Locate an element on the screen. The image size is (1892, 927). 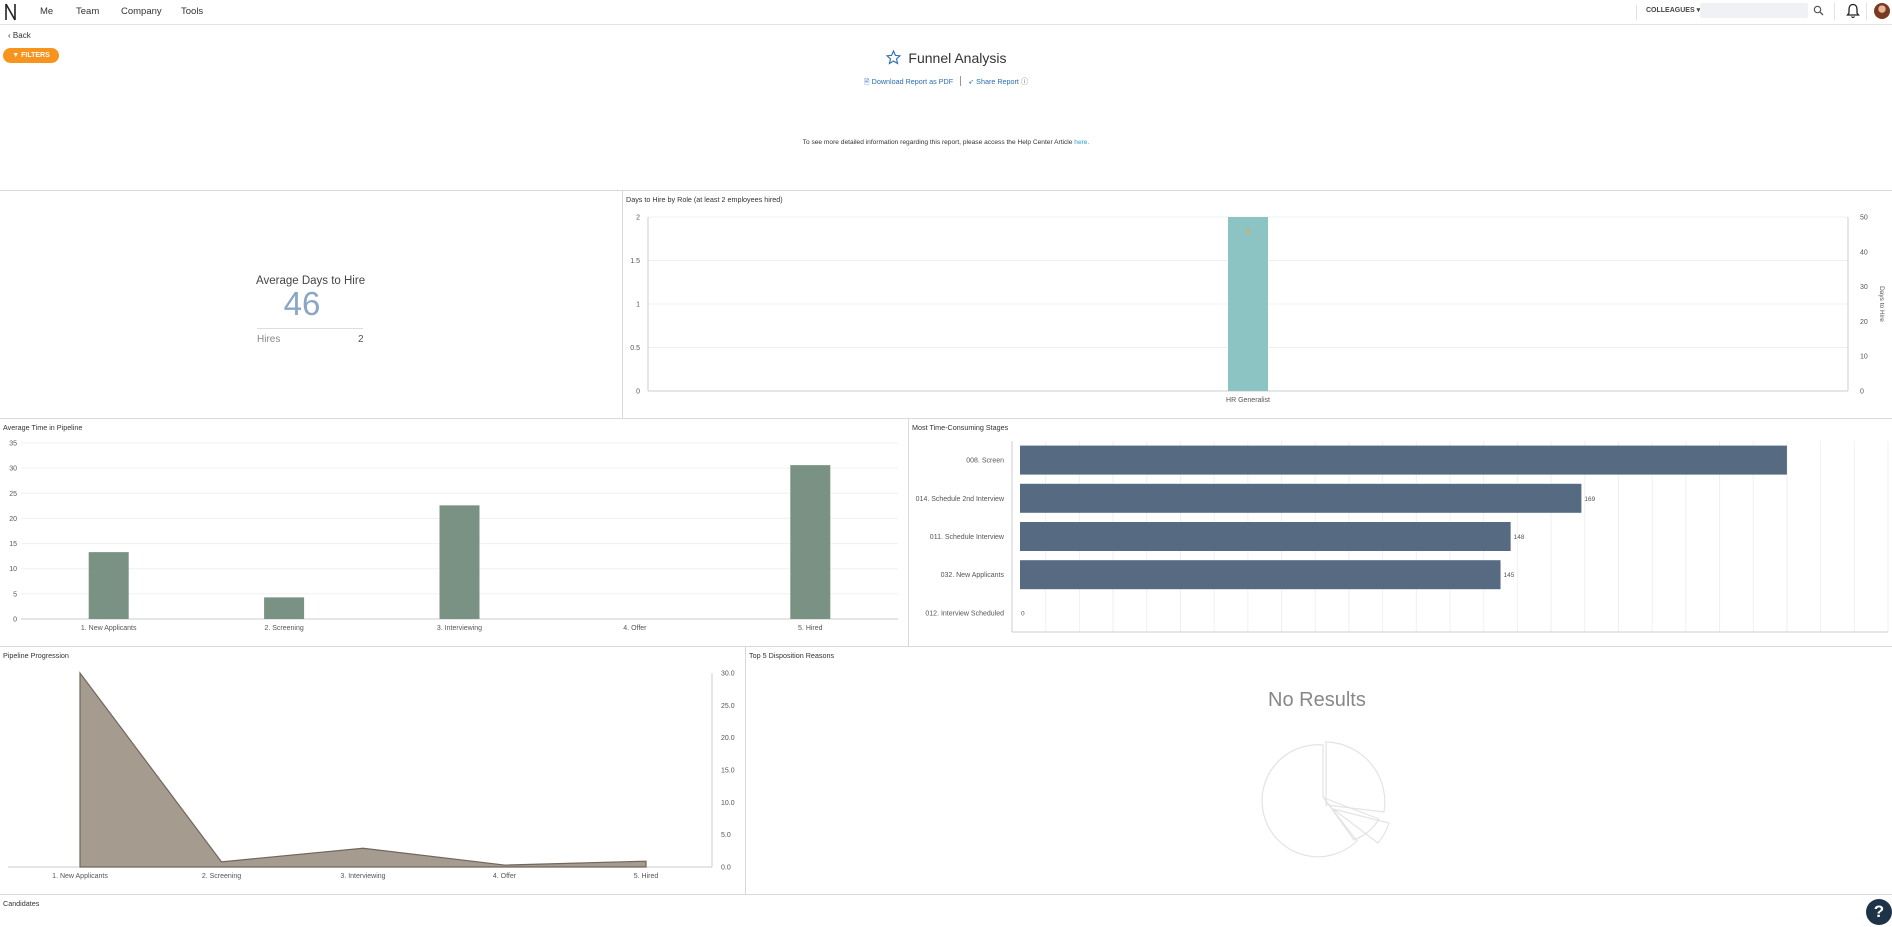
data-label: 169 is located at coordinates (1589, 499).